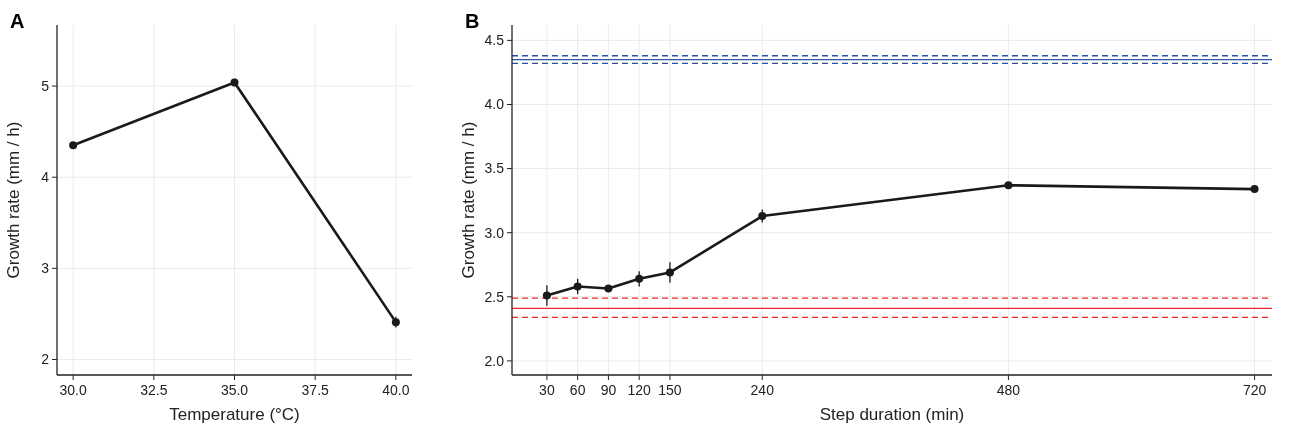 This screenshot has height=435, width=1290. Describe the element at coordinates (608, 390) in the screenshot. I see `x-tick-label: 90` at that location.